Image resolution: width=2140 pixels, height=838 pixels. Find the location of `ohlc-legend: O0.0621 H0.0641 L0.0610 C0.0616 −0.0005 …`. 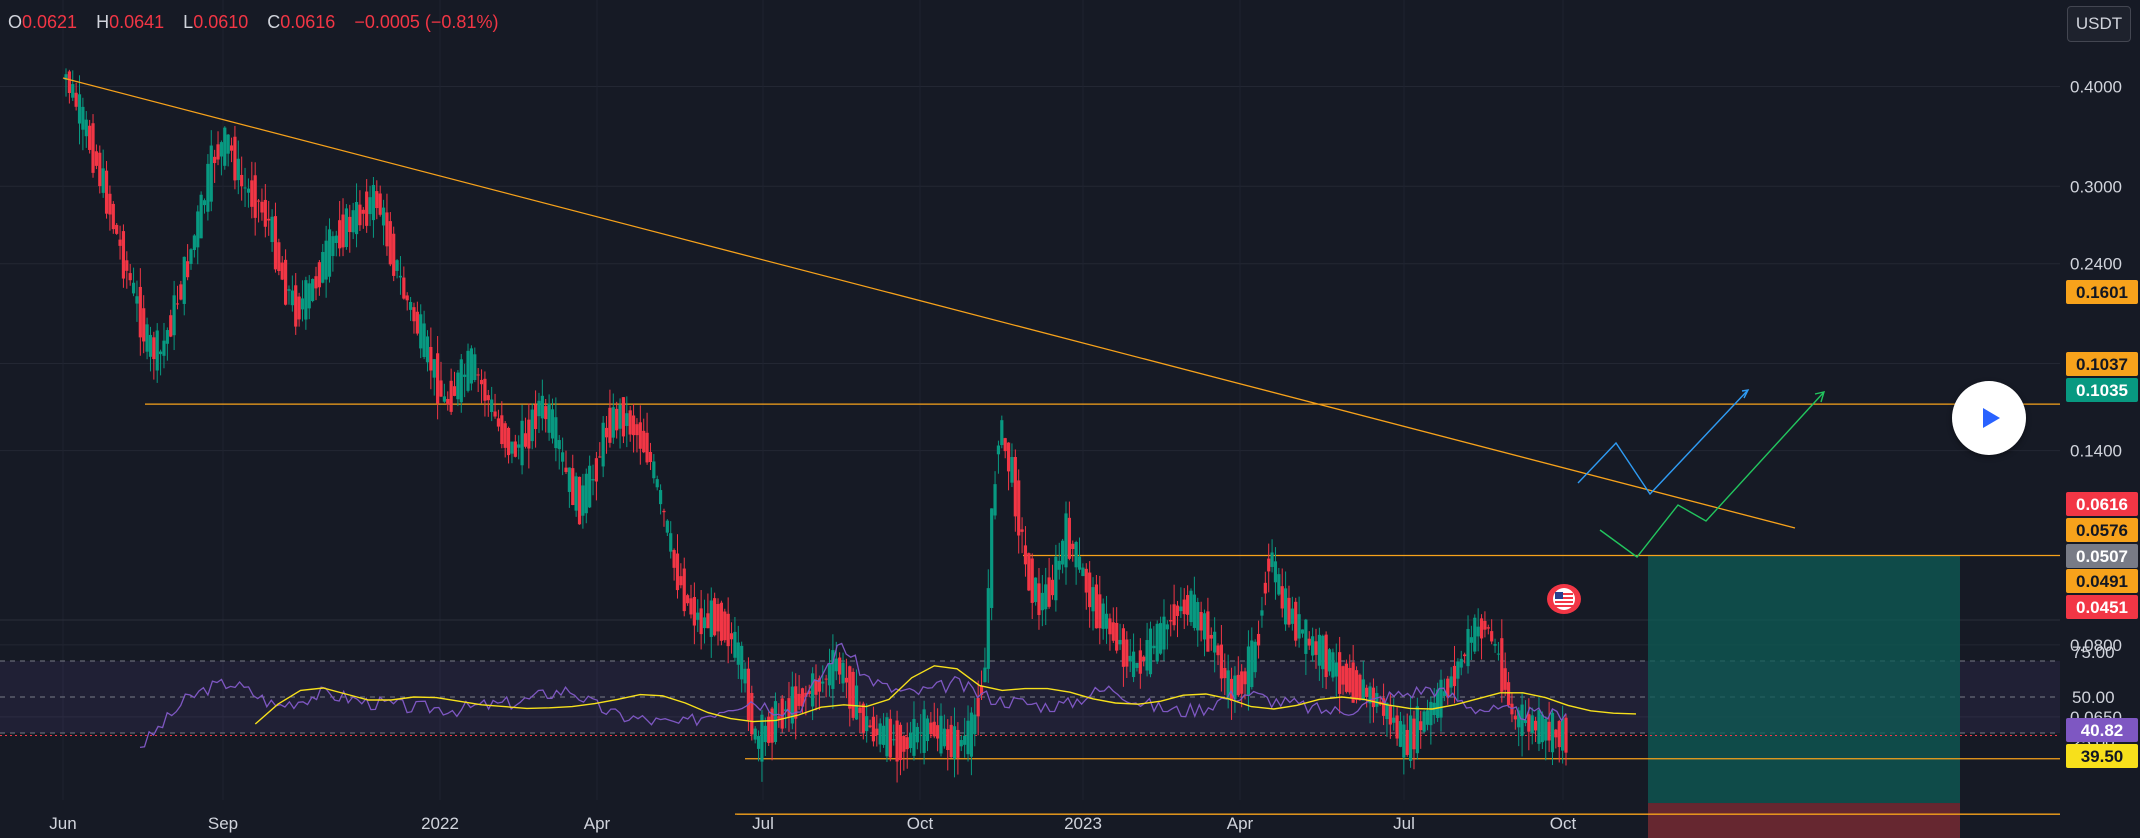

ohlc-legend: O0.0621 H0.0641 L0.0610 C0.0616 −0.0005 … is located at coordinates (253, 22).